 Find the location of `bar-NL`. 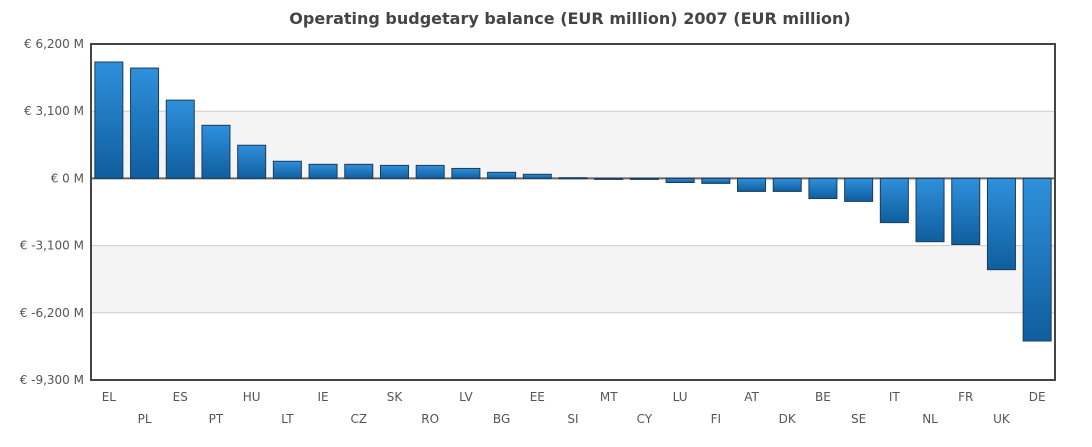

bar-NL is located at coordinates (930, 210).